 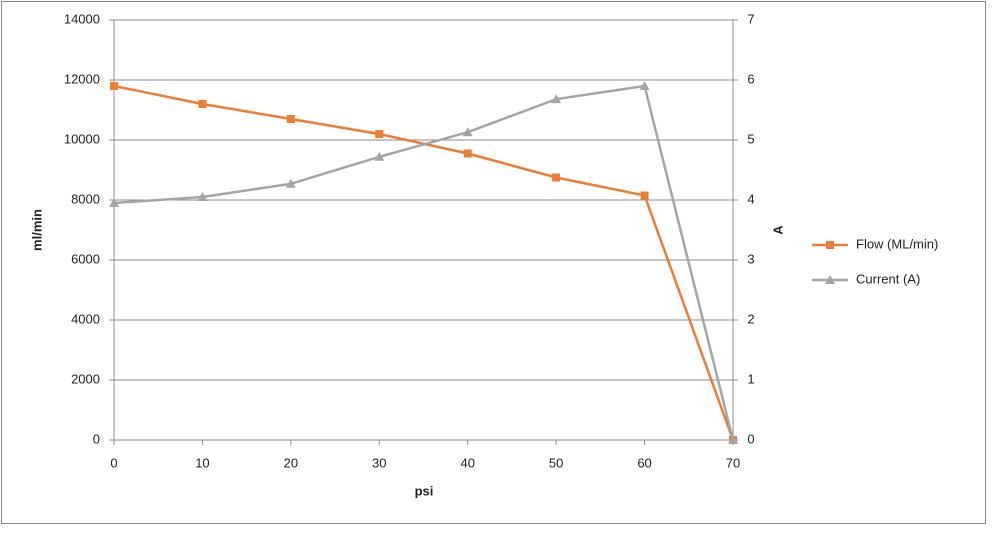 I want to click on y-tick-label: 0, so click(x=96, y=438).